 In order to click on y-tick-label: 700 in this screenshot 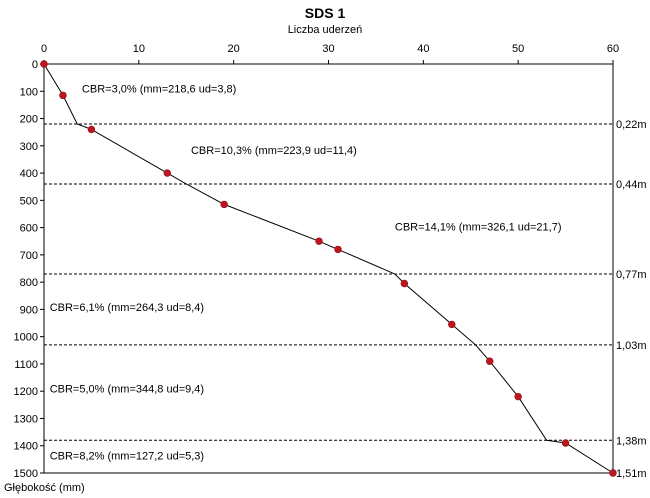, I will do `click(29, 256)`.